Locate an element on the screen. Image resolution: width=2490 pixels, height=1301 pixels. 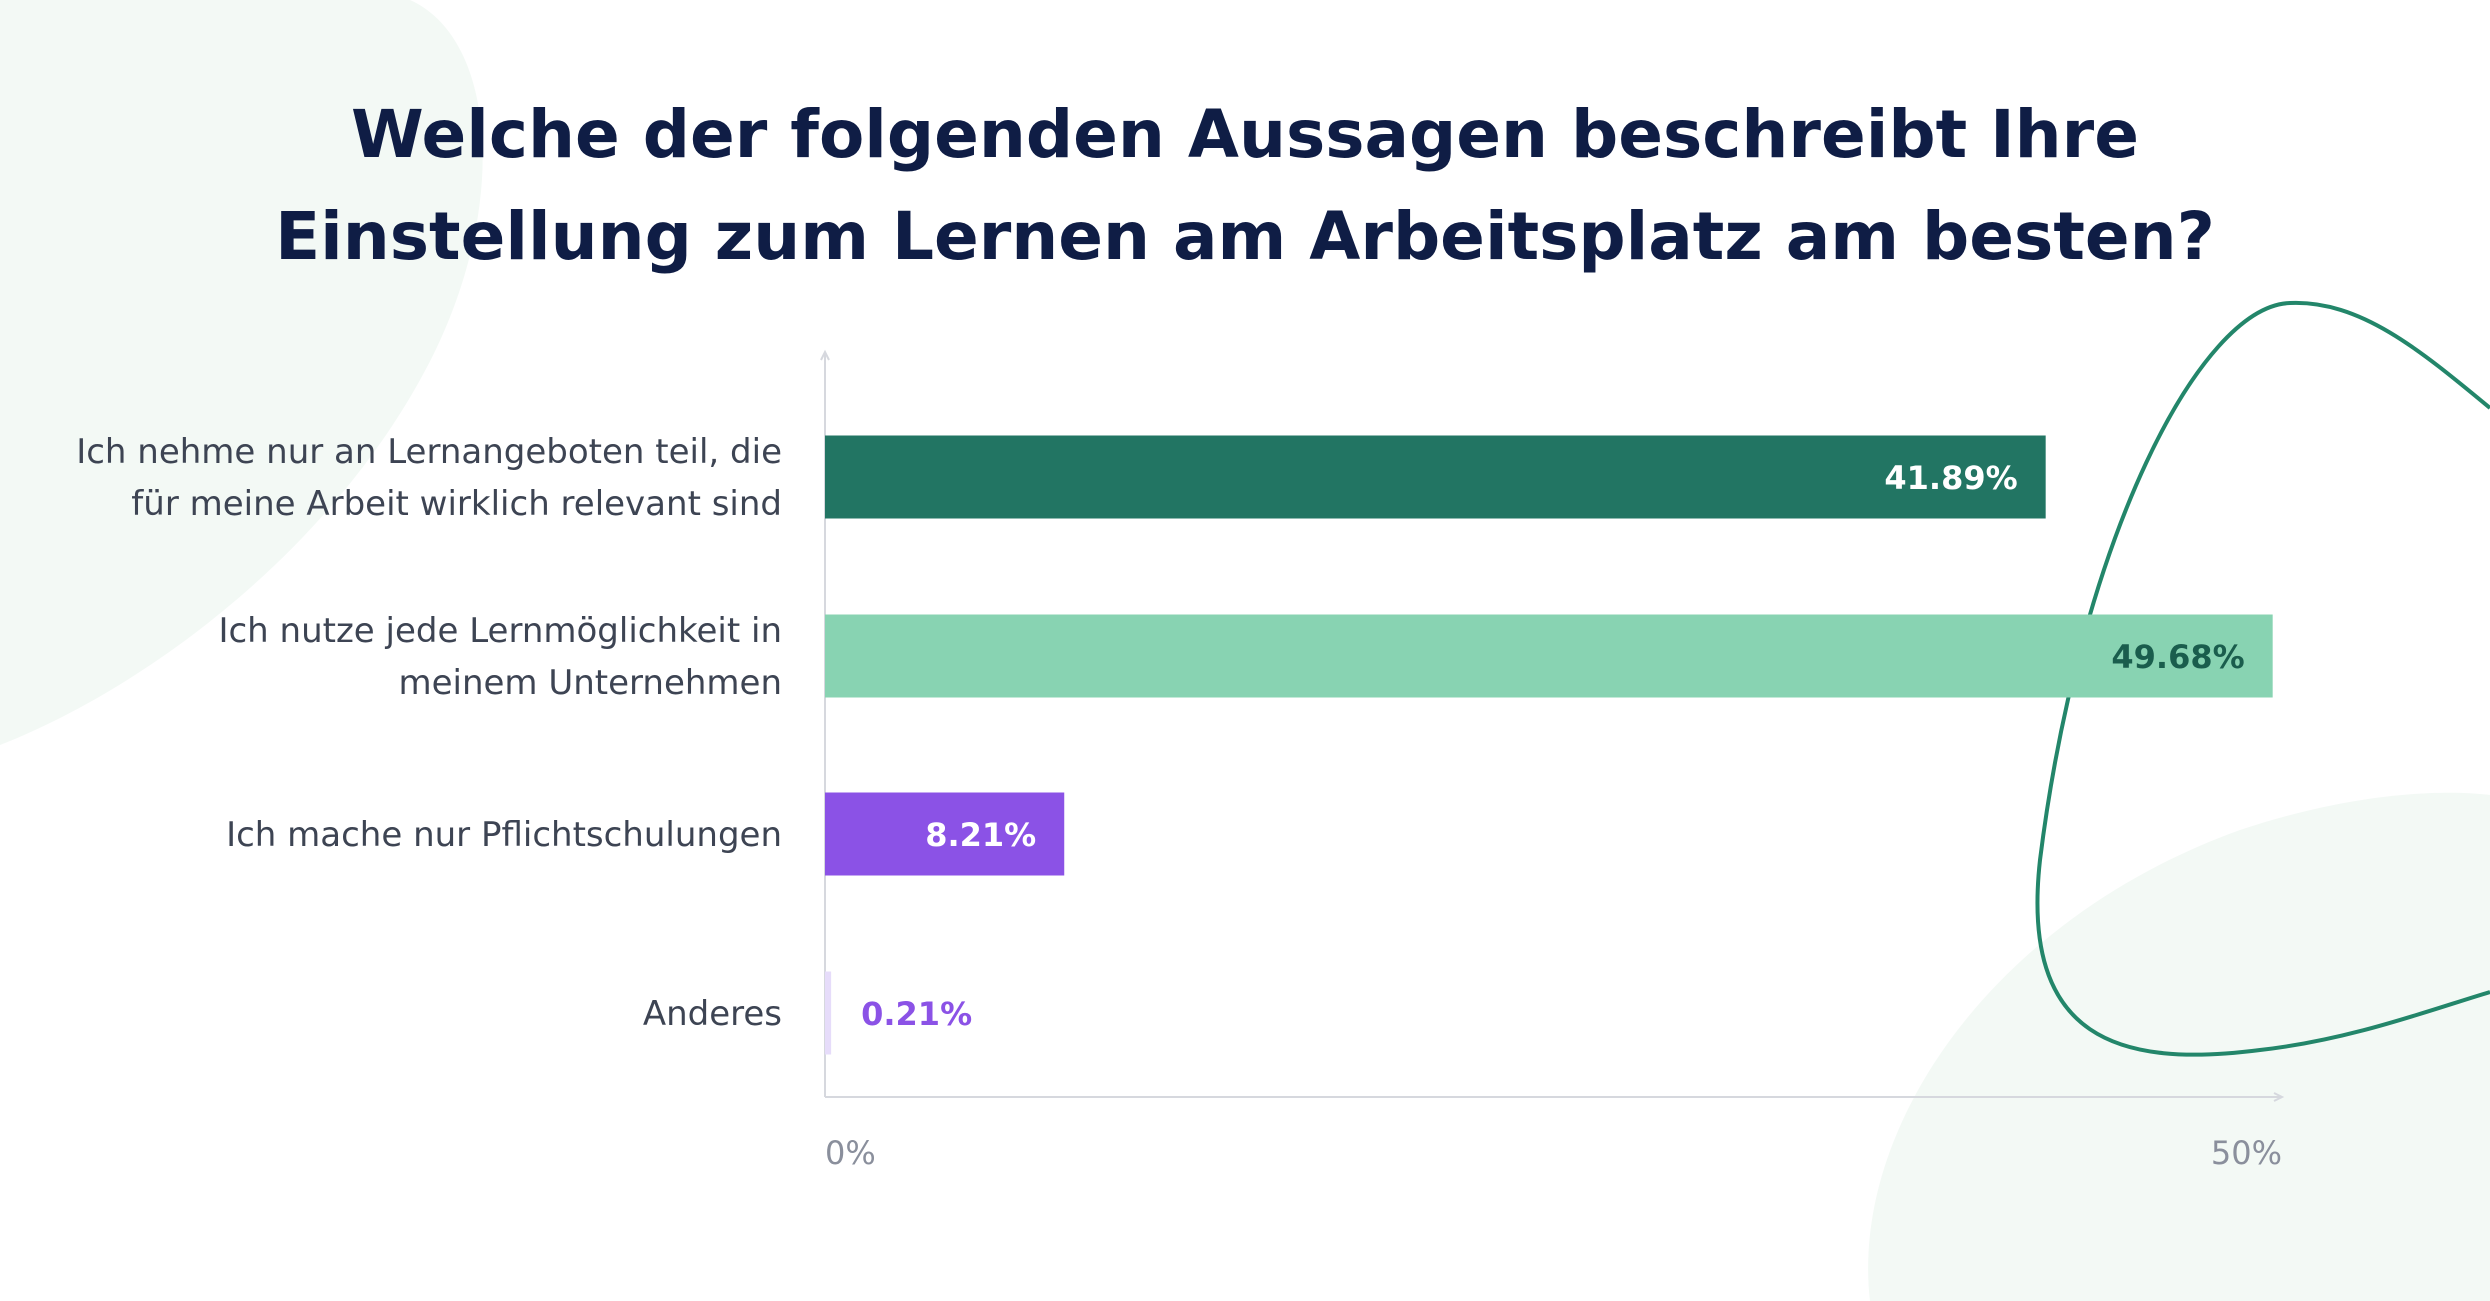
value-label: 8.21% is located at coordinates (980, 835).